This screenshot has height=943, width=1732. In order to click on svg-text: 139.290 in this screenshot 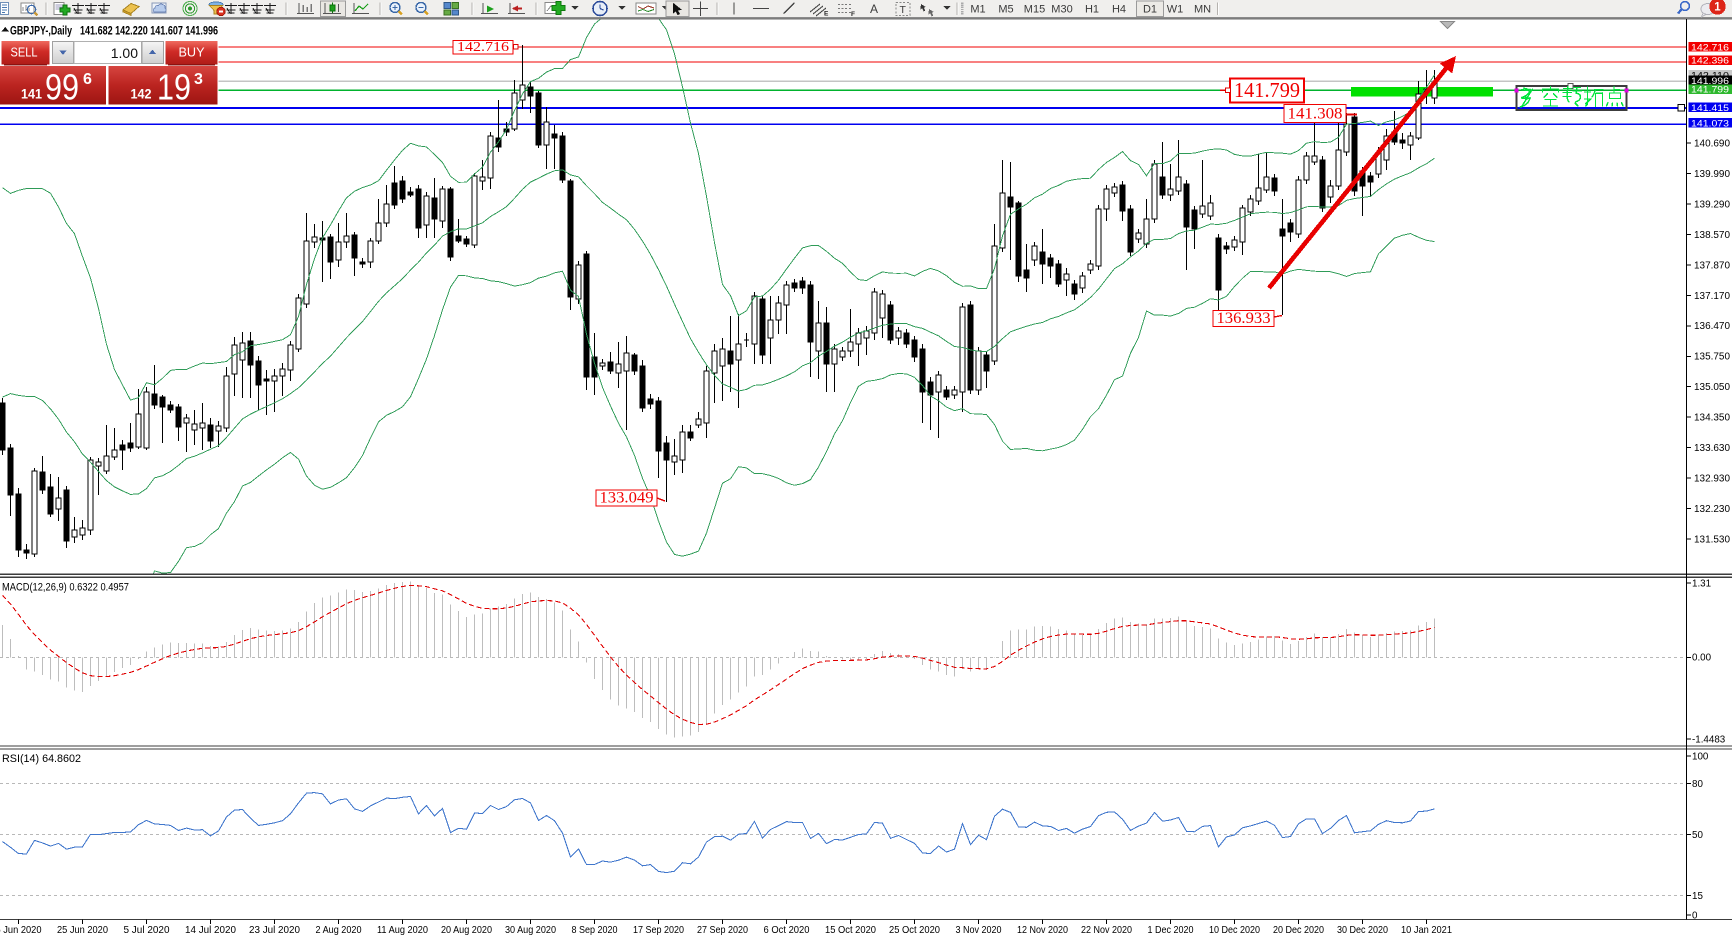, I will do `click(1712, 204)`.